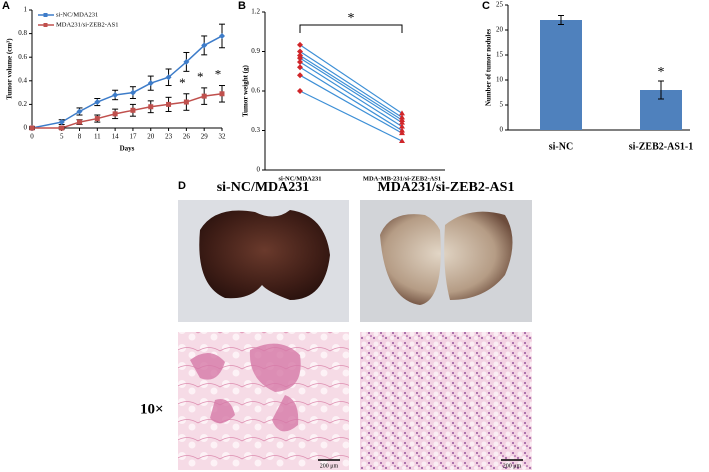 The width and height of the screenshot is (709, 472). I want to click on x-axis-label: Days, so click(127, 149).